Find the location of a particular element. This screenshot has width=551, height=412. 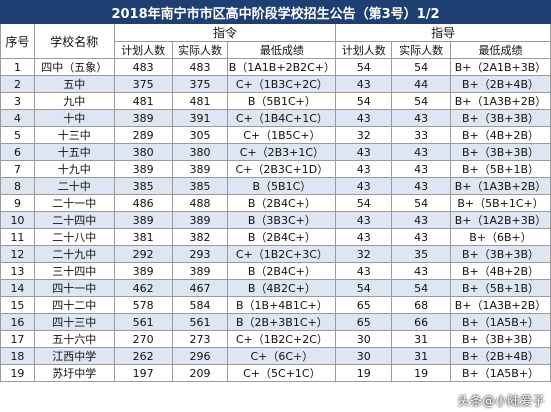

cell-min-score-directive: C+（2B3+1C） is located at coordinates (282, 152).